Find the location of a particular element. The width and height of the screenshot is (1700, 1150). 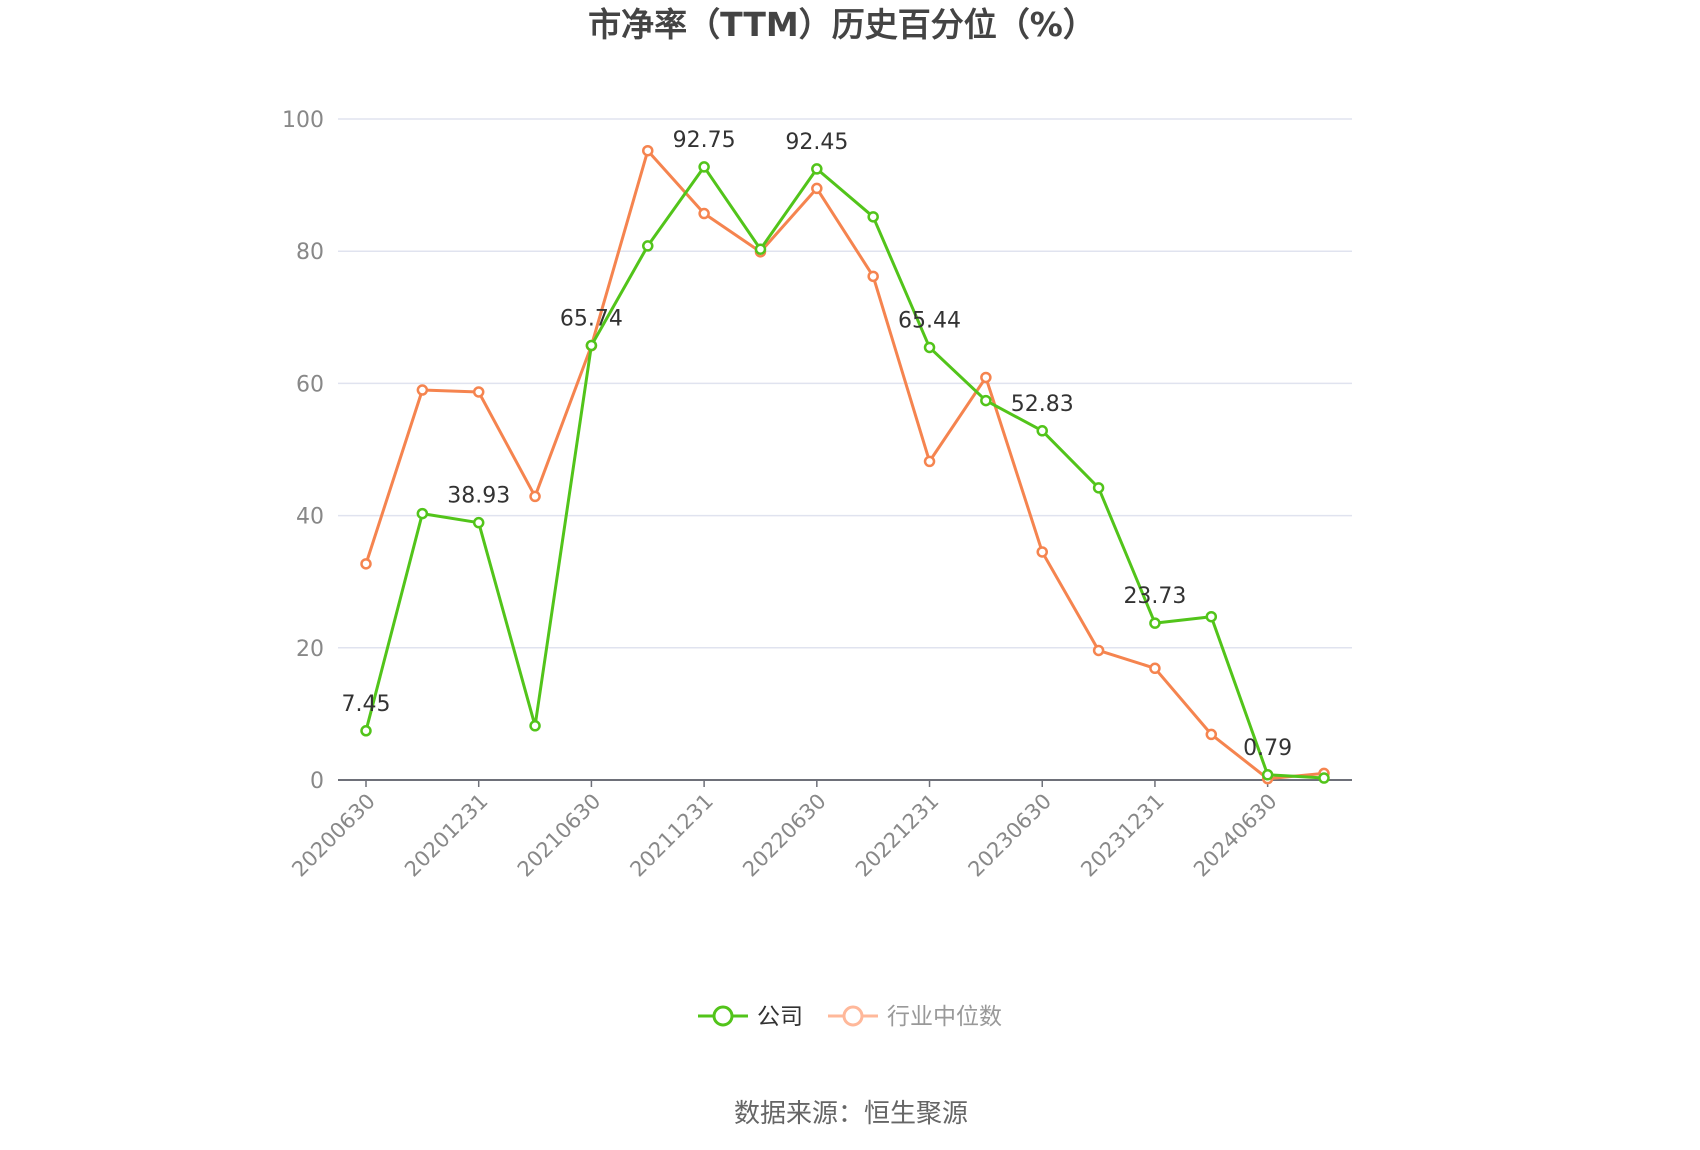

data-label: 23.73 is located at coordinates (1154, 596).